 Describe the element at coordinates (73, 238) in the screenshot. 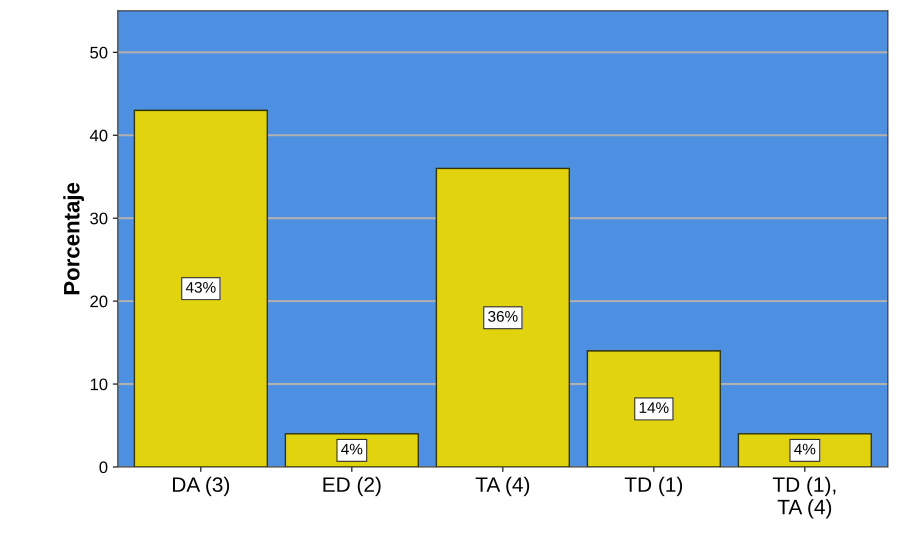

I see `y-axis-title: Porcentaje` at that location.